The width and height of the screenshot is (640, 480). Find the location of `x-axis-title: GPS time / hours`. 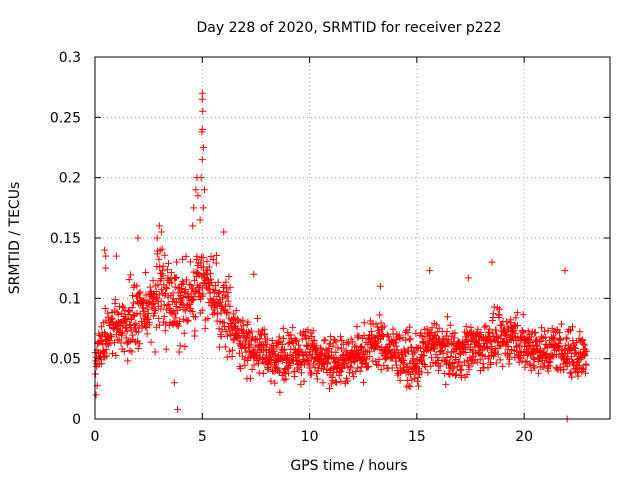

x-axis-title: GPS time / hours is located at coordinates (348, 466).